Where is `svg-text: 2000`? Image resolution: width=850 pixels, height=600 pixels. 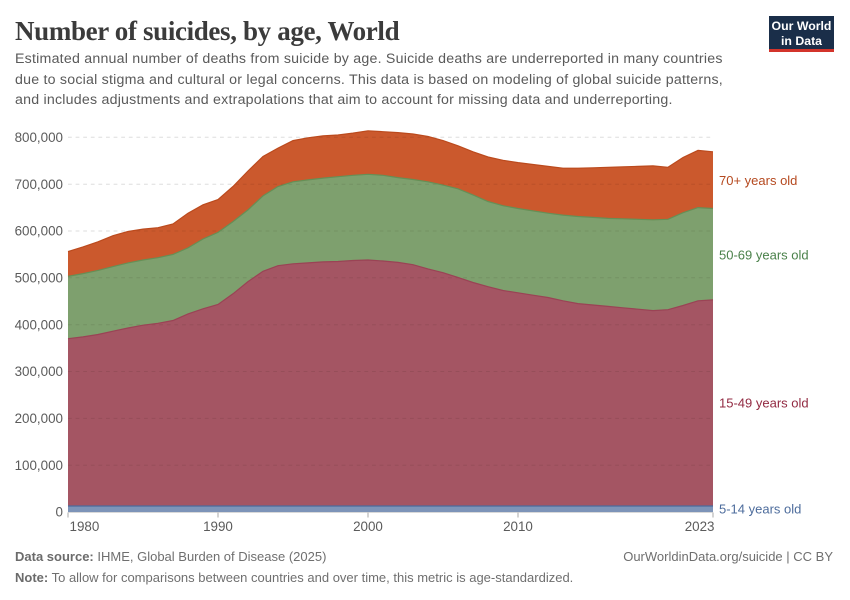
svg-text: 2000 is located at coordinates (368, 526).